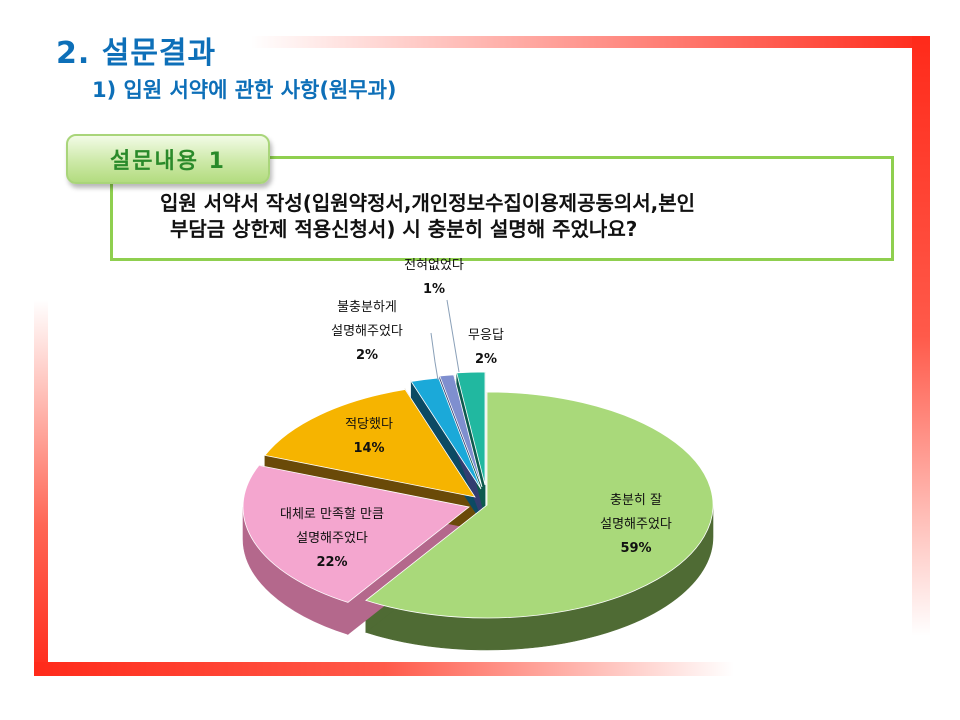 This screenshot has width=960, height=720. What do you see at coordinates (434, 289) in the screenshot?
I see `slice-value-label: 1%` at bounding box center [434, 289].